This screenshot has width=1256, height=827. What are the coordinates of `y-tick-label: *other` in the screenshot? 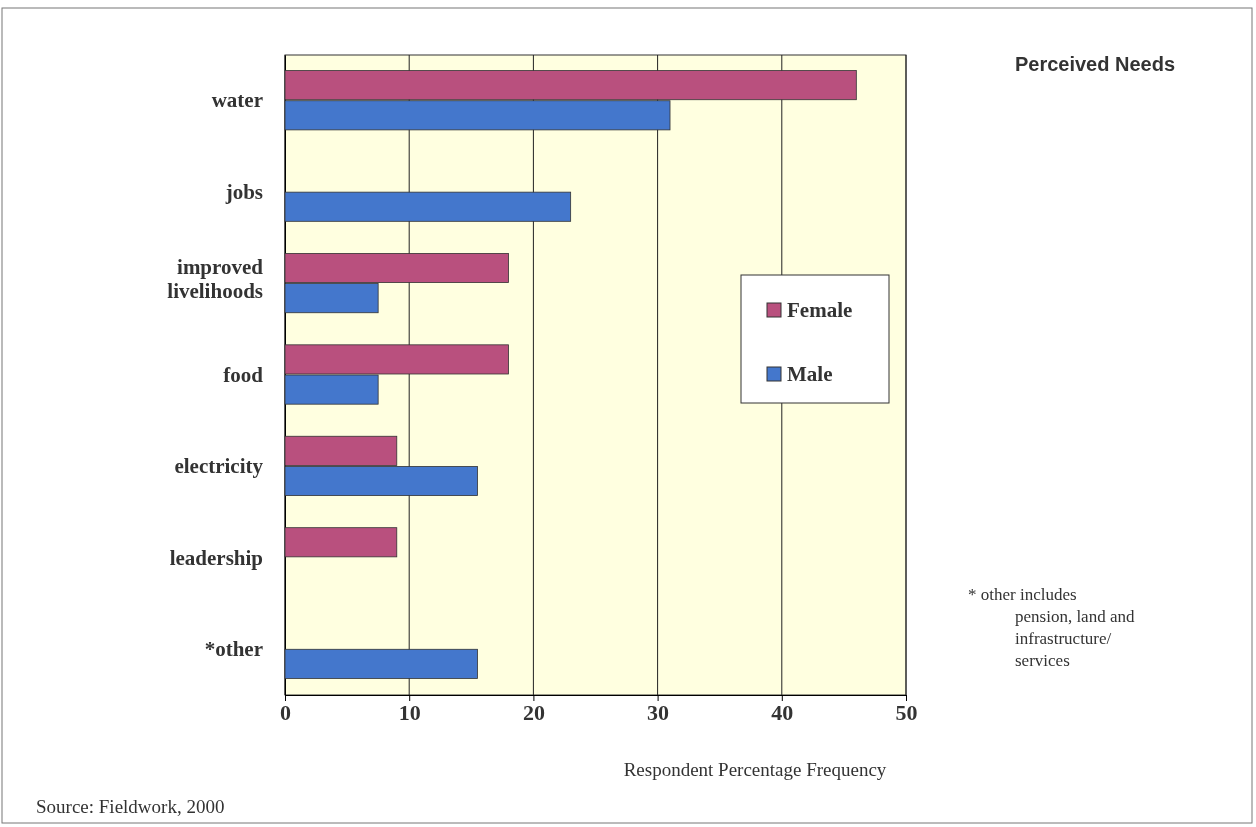 It's located at (233, 649).